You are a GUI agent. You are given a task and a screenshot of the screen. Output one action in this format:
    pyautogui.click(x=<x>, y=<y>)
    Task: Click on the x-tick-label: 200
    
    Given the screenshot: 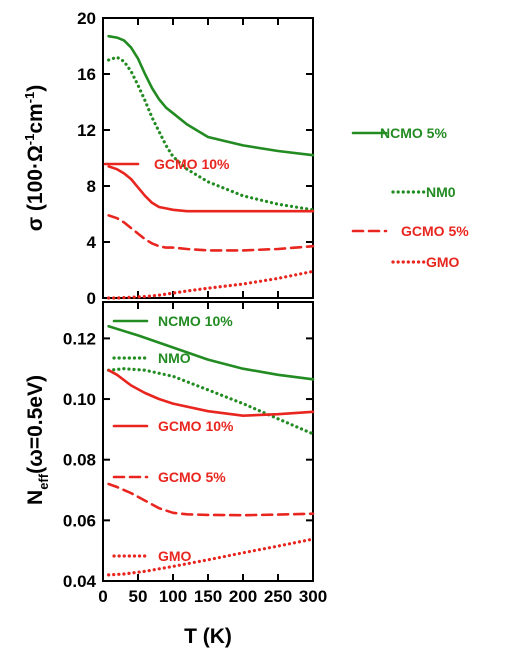 What is the action you would take?
    pyautogui.click(x=243, y=596)
    